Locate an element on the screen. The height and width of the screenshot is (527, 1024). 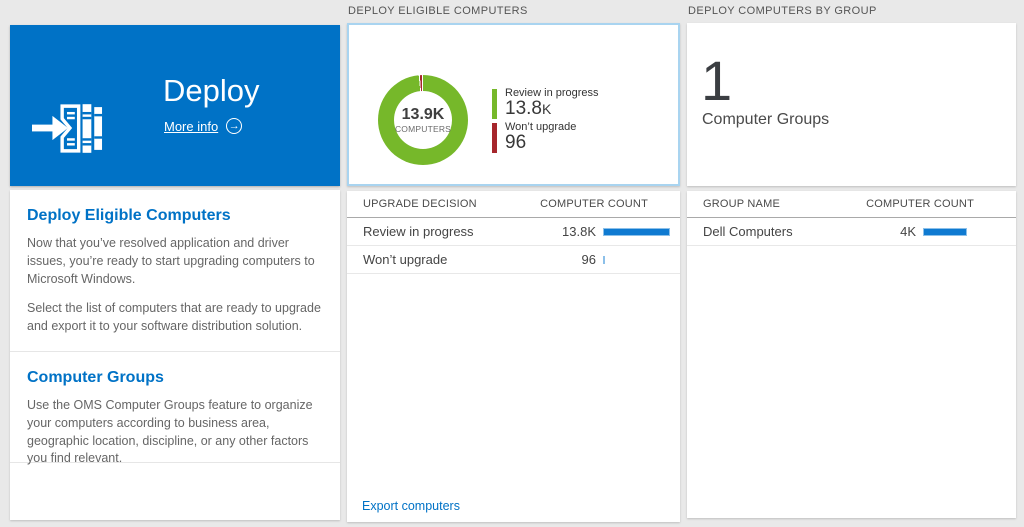
table-row-wont-upgrade: Won’t upgrade 96 is located at coordinates (513, 260).